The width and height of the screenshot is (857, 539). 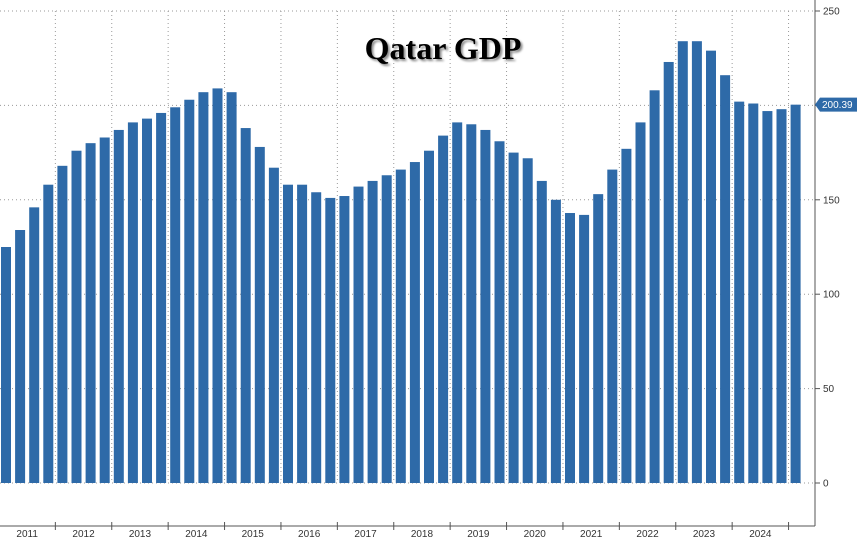 What do you see at coordinates (647, 534) in the screenshot?
I see `x-tick-label: 2022` at bounding box center [647, 534].